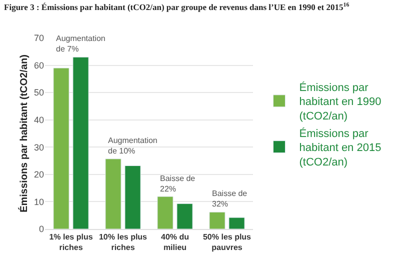 This screenshot has width=403, height=269. Describe the element at coordinates (39, 147) in the screenshot. I see `y-tick-label: 30` at that location.